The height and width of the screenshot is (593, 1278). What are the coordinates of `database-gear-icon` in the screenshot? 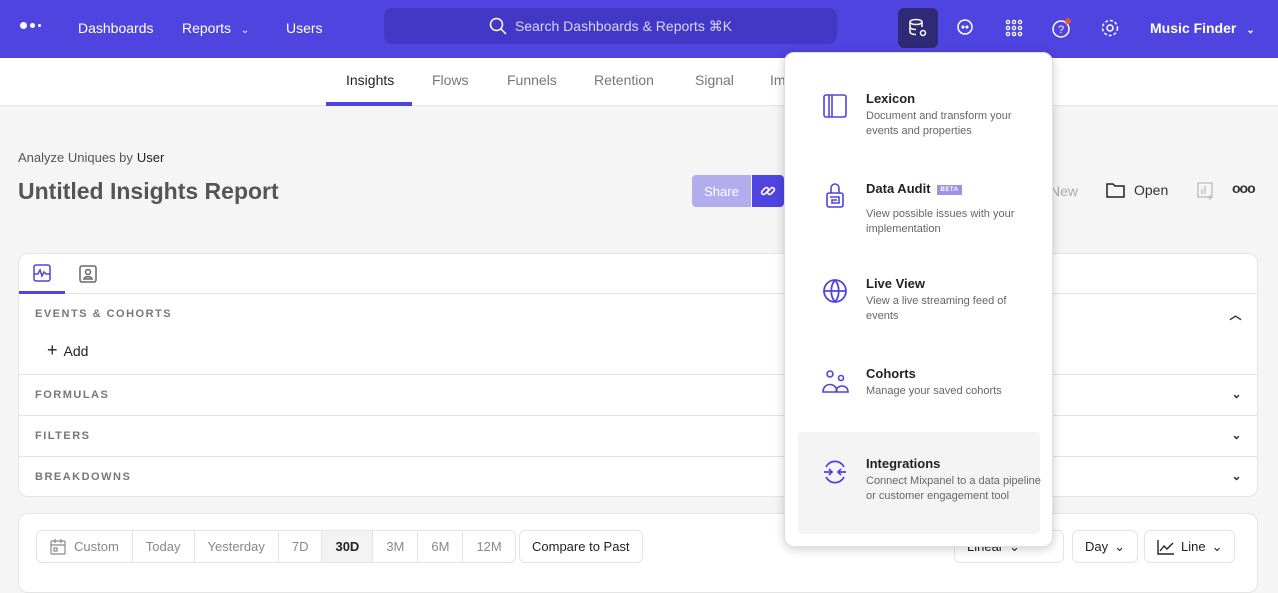 It's located at (918, 27).